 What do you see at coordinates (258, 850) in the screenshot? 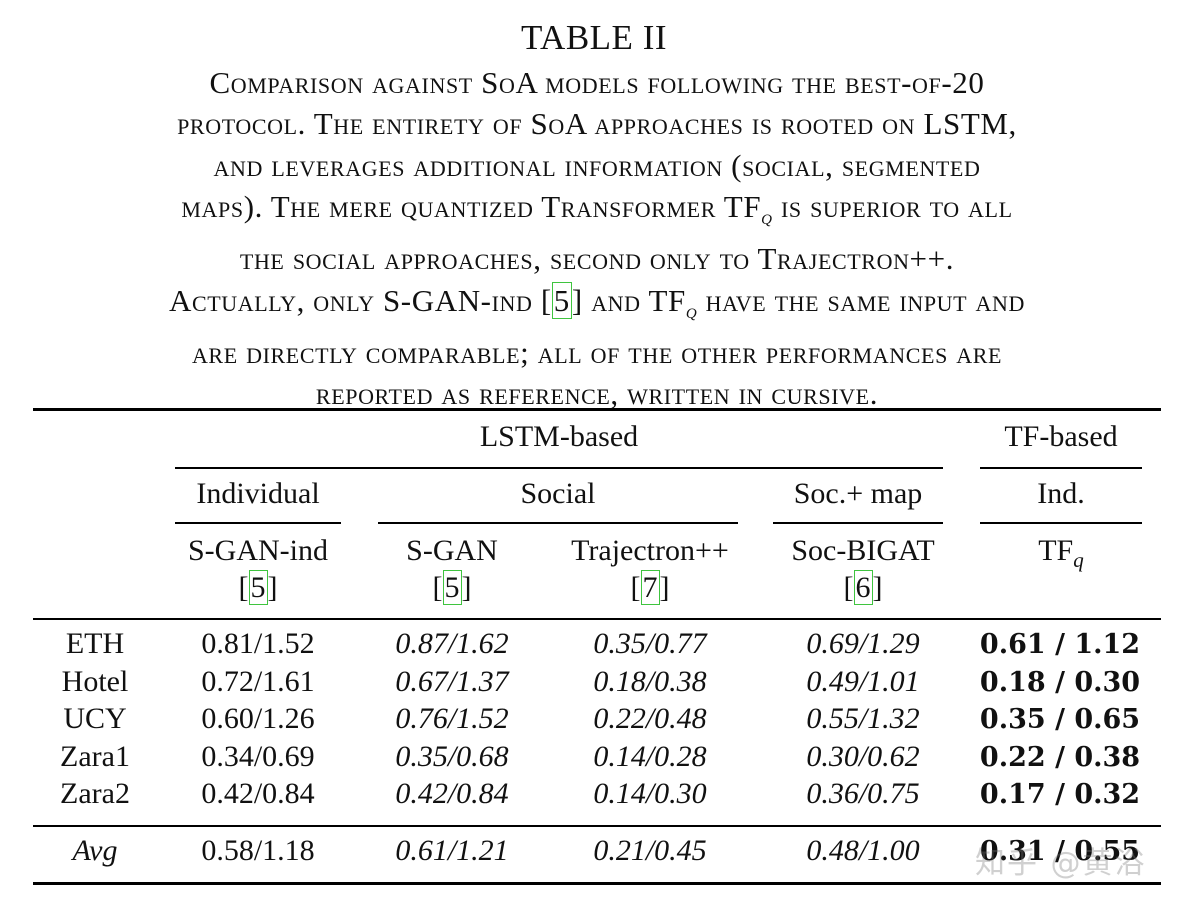
I see `cell-sgan-ind: 0.58/1.18` at bounding box center [258, 850].